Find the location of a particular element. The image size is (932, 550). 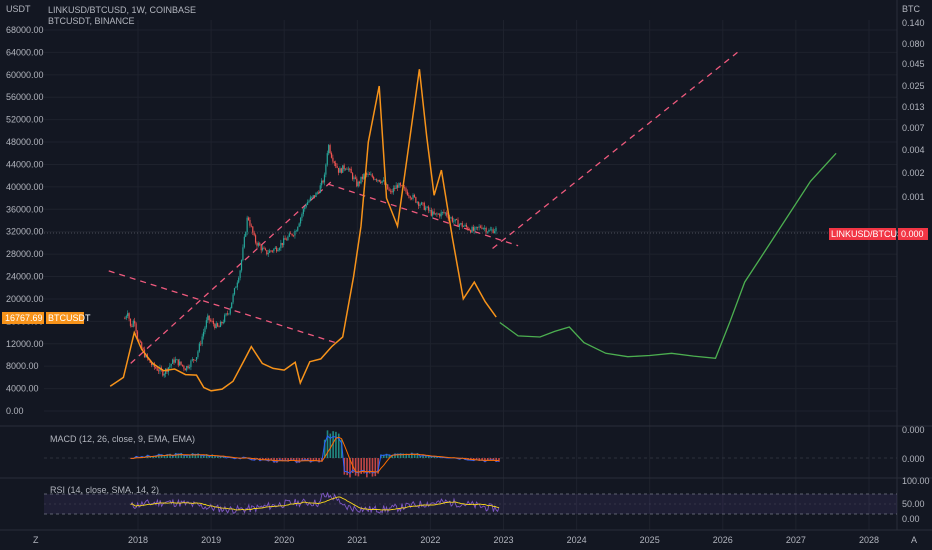

x-axis-tick: 2020 is located at coordinates (284, 540).